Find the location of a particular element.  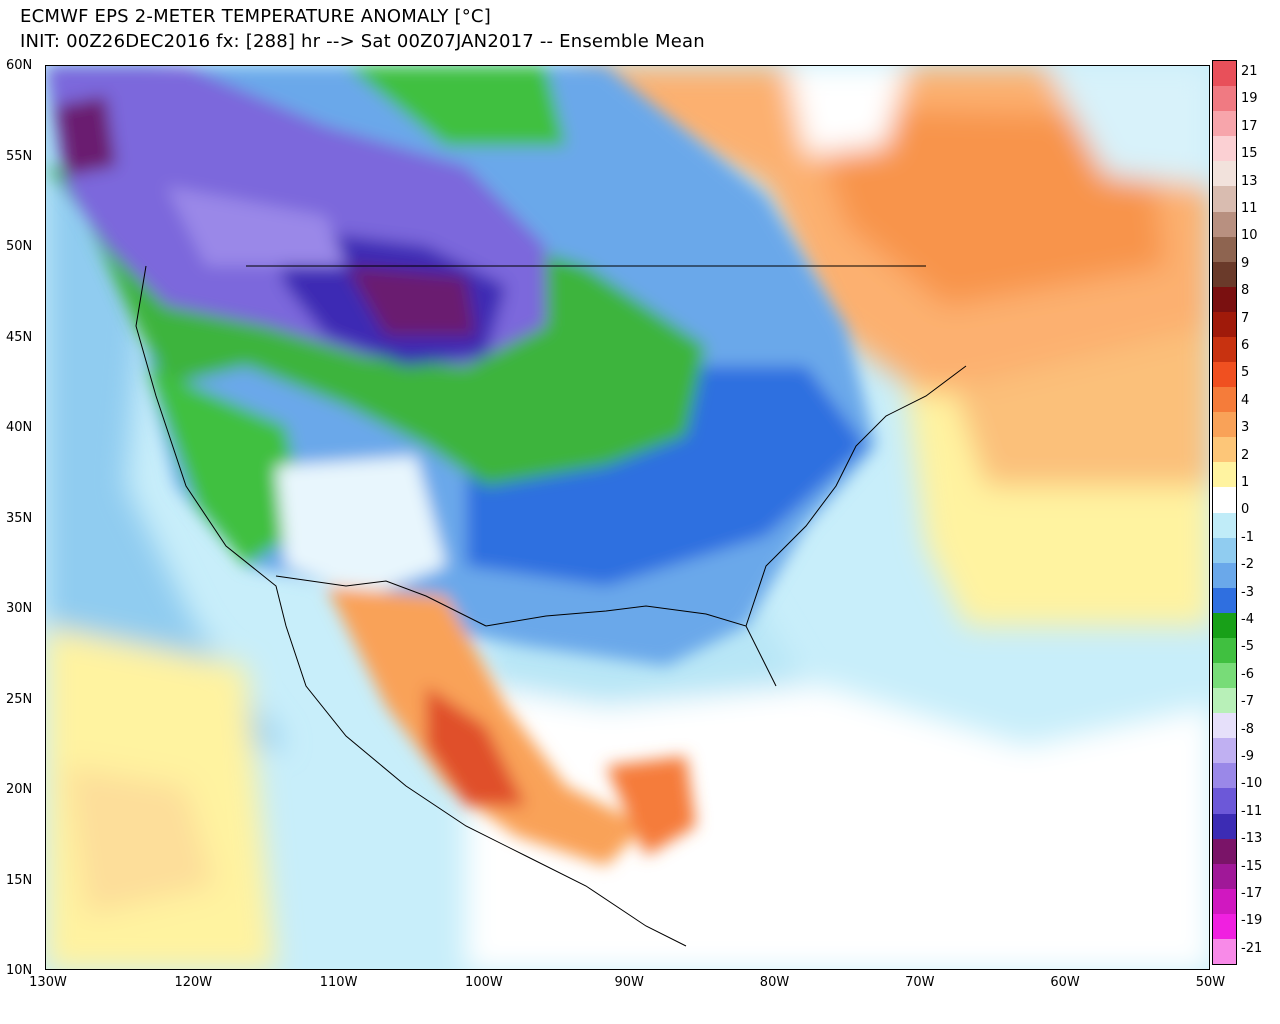

colorbar-label: 1 is located at coordinates (1245, 482).